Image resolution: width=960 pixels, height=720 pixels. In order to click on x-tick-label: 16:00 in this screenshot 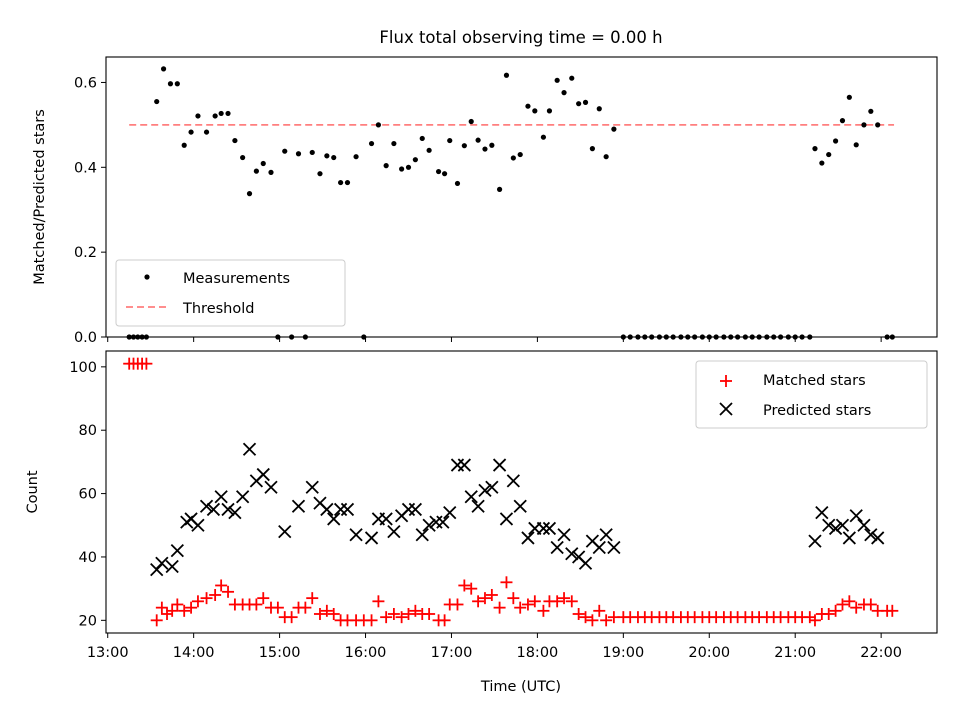, I will do `click(366, 653)`.